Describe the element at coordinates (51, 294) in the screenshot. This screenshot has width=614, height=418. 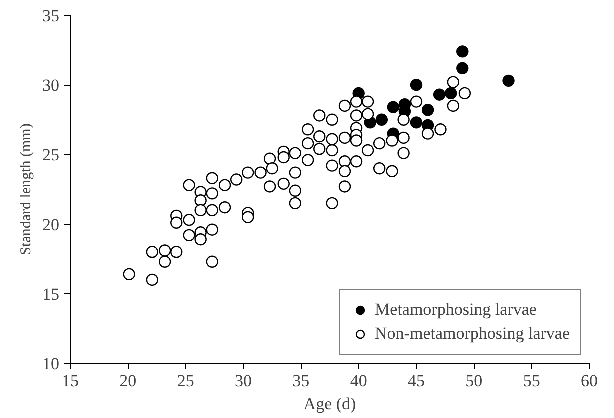
I see `y-tick-label: 15` at that location.